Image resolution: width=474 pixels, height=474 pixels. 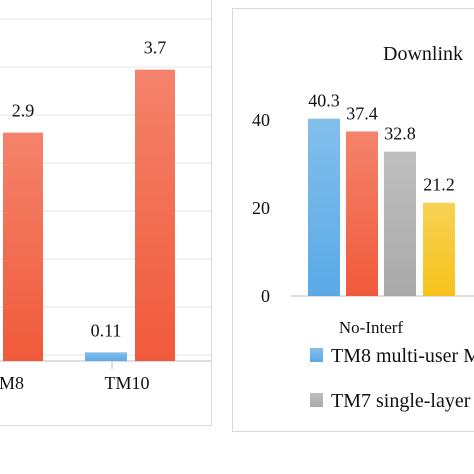 I want to click on data-label: 2.9, so click(x=23, y=111).